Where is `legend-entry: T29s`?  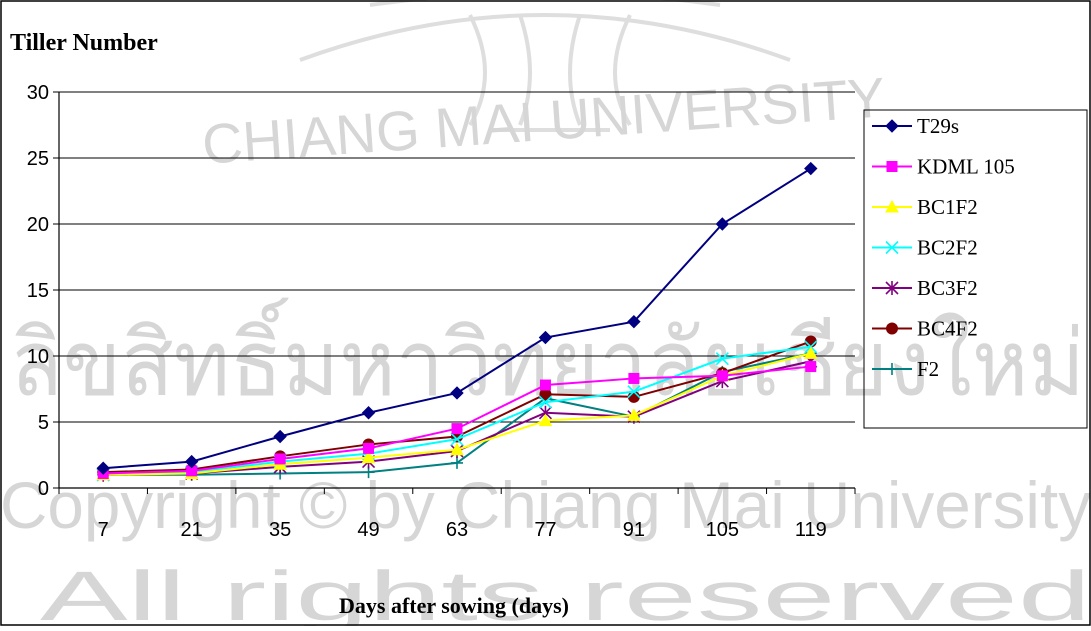
legend-entry: T29s is located at coordinates (938, 126).